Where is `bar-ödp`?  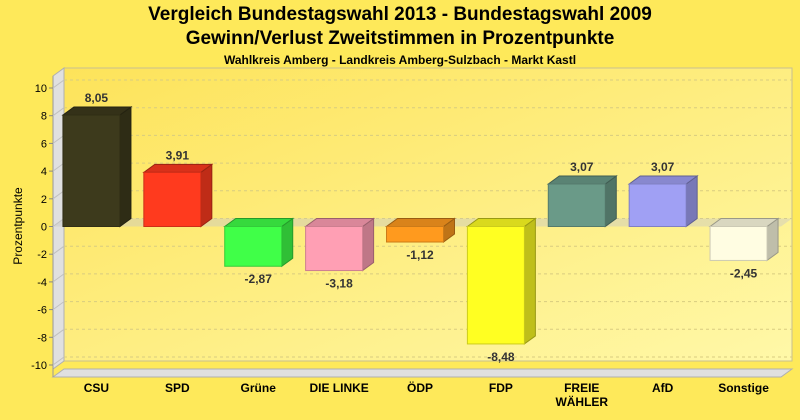 bar-ödp is located at coordinates (420, 230).